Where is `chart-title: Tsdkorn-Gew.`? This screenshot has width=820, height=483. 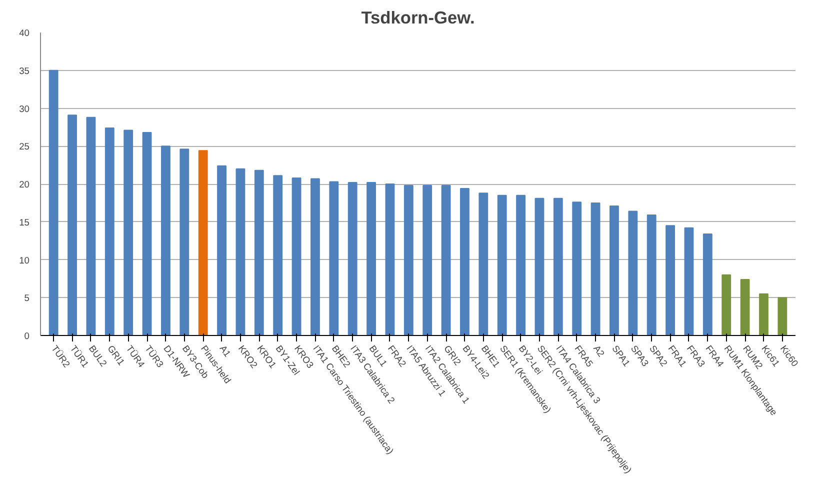
chart-title: Tsdkorn-Gew. is located at coordinates (418, 18).